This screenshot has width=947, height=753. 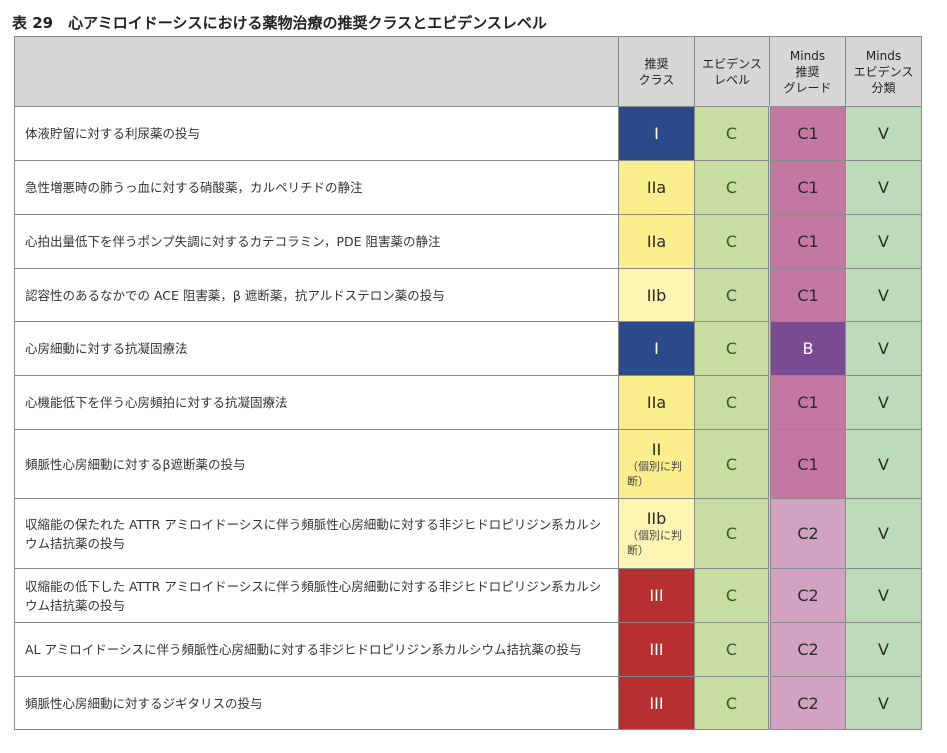 I want to click on header-class: 推奨 クラス, so click(x=656, y=71).